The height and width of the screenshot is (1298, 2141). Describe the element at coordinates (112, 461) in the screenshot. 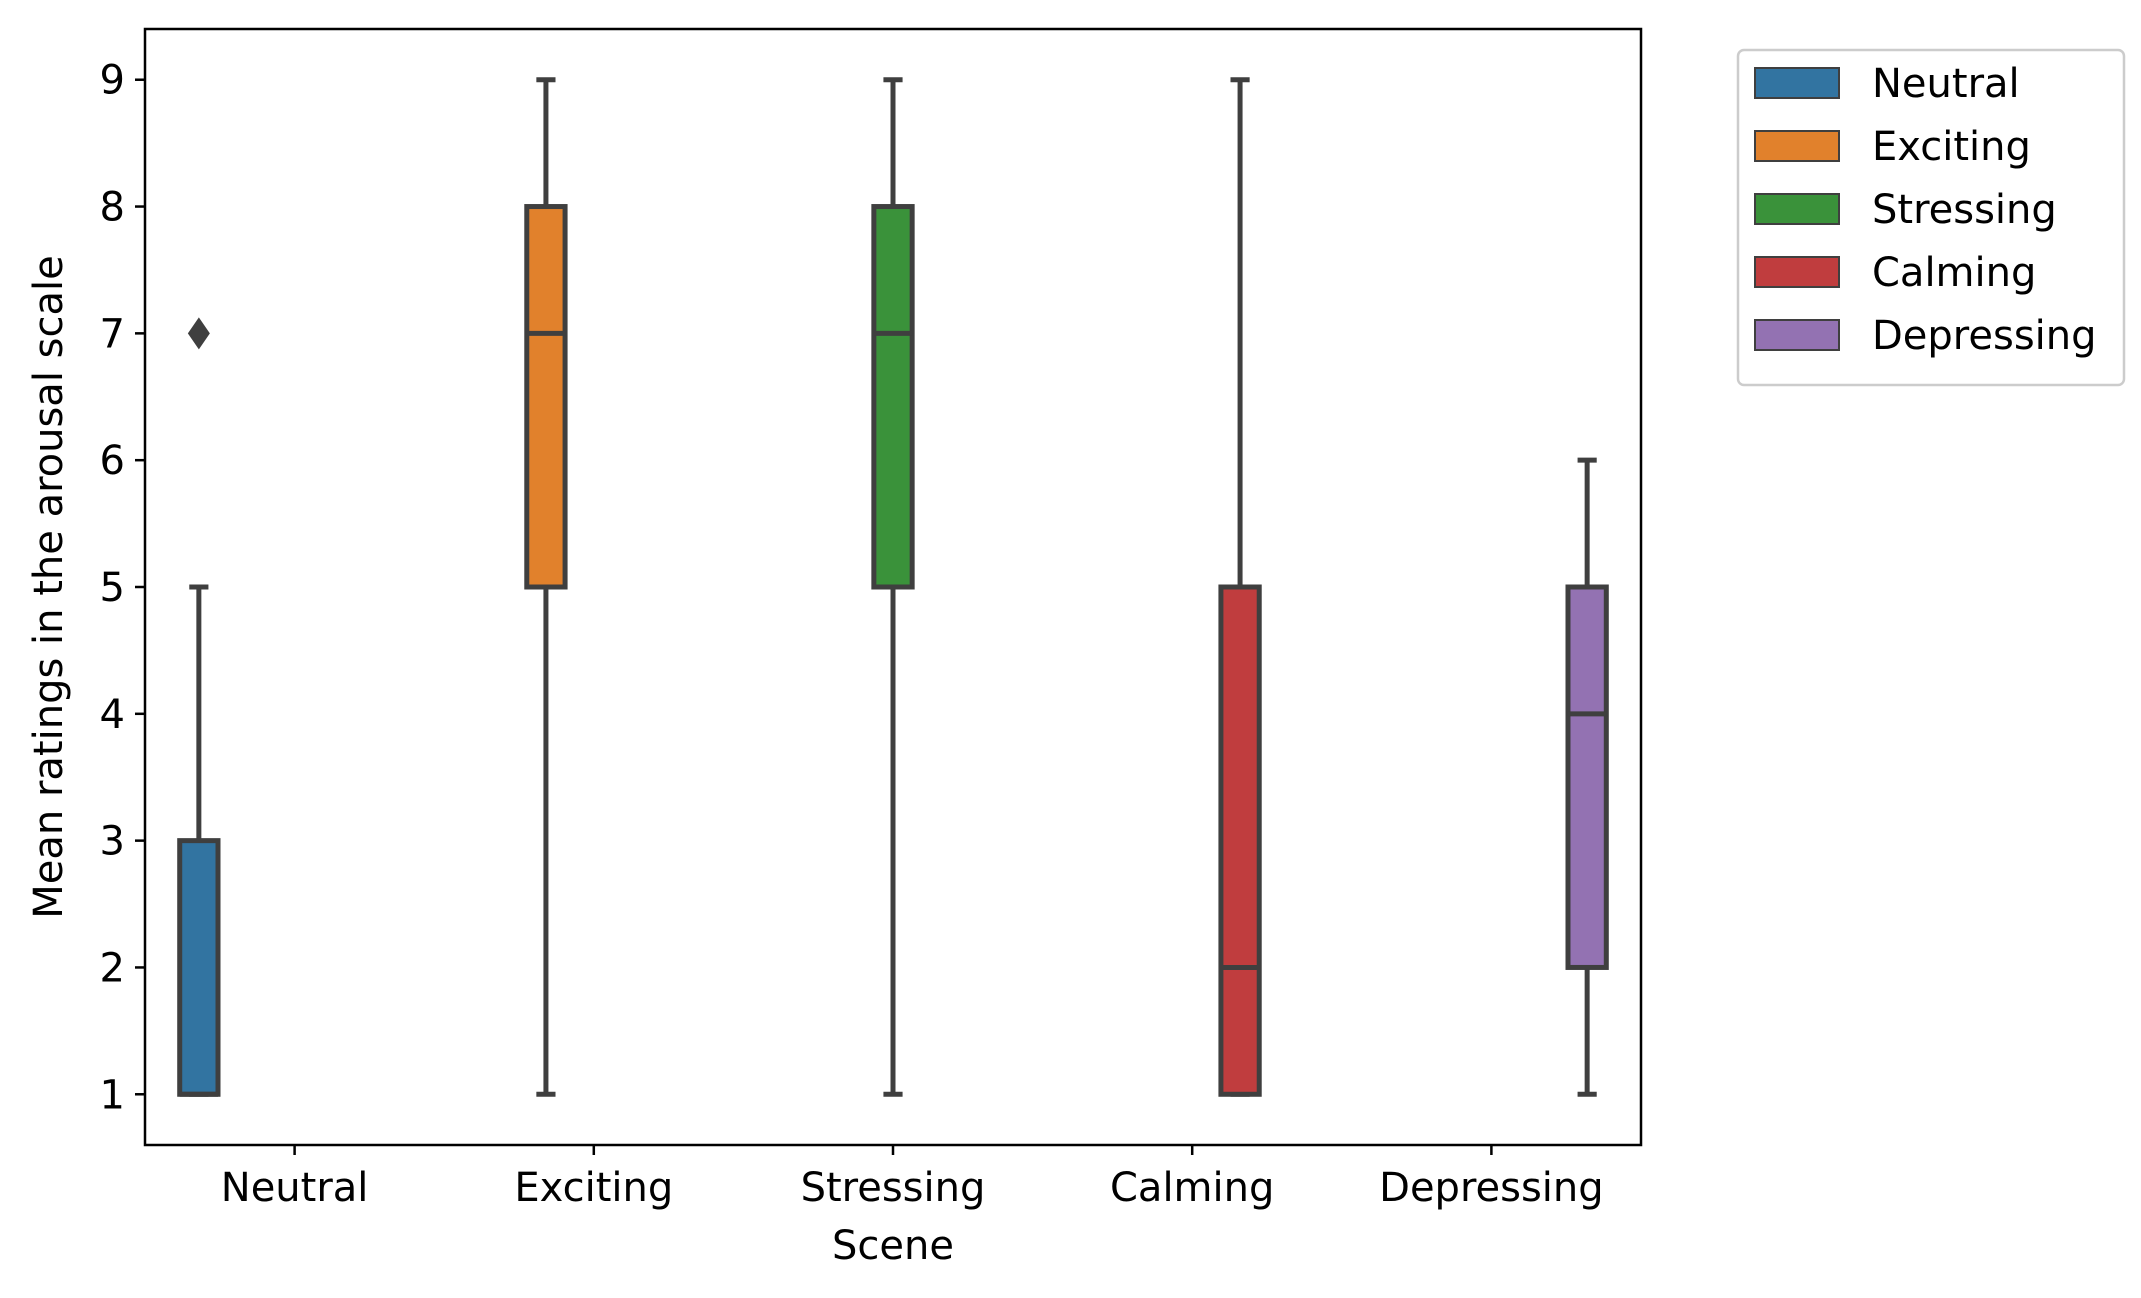

I see `y-tick-label: 6` at that location.